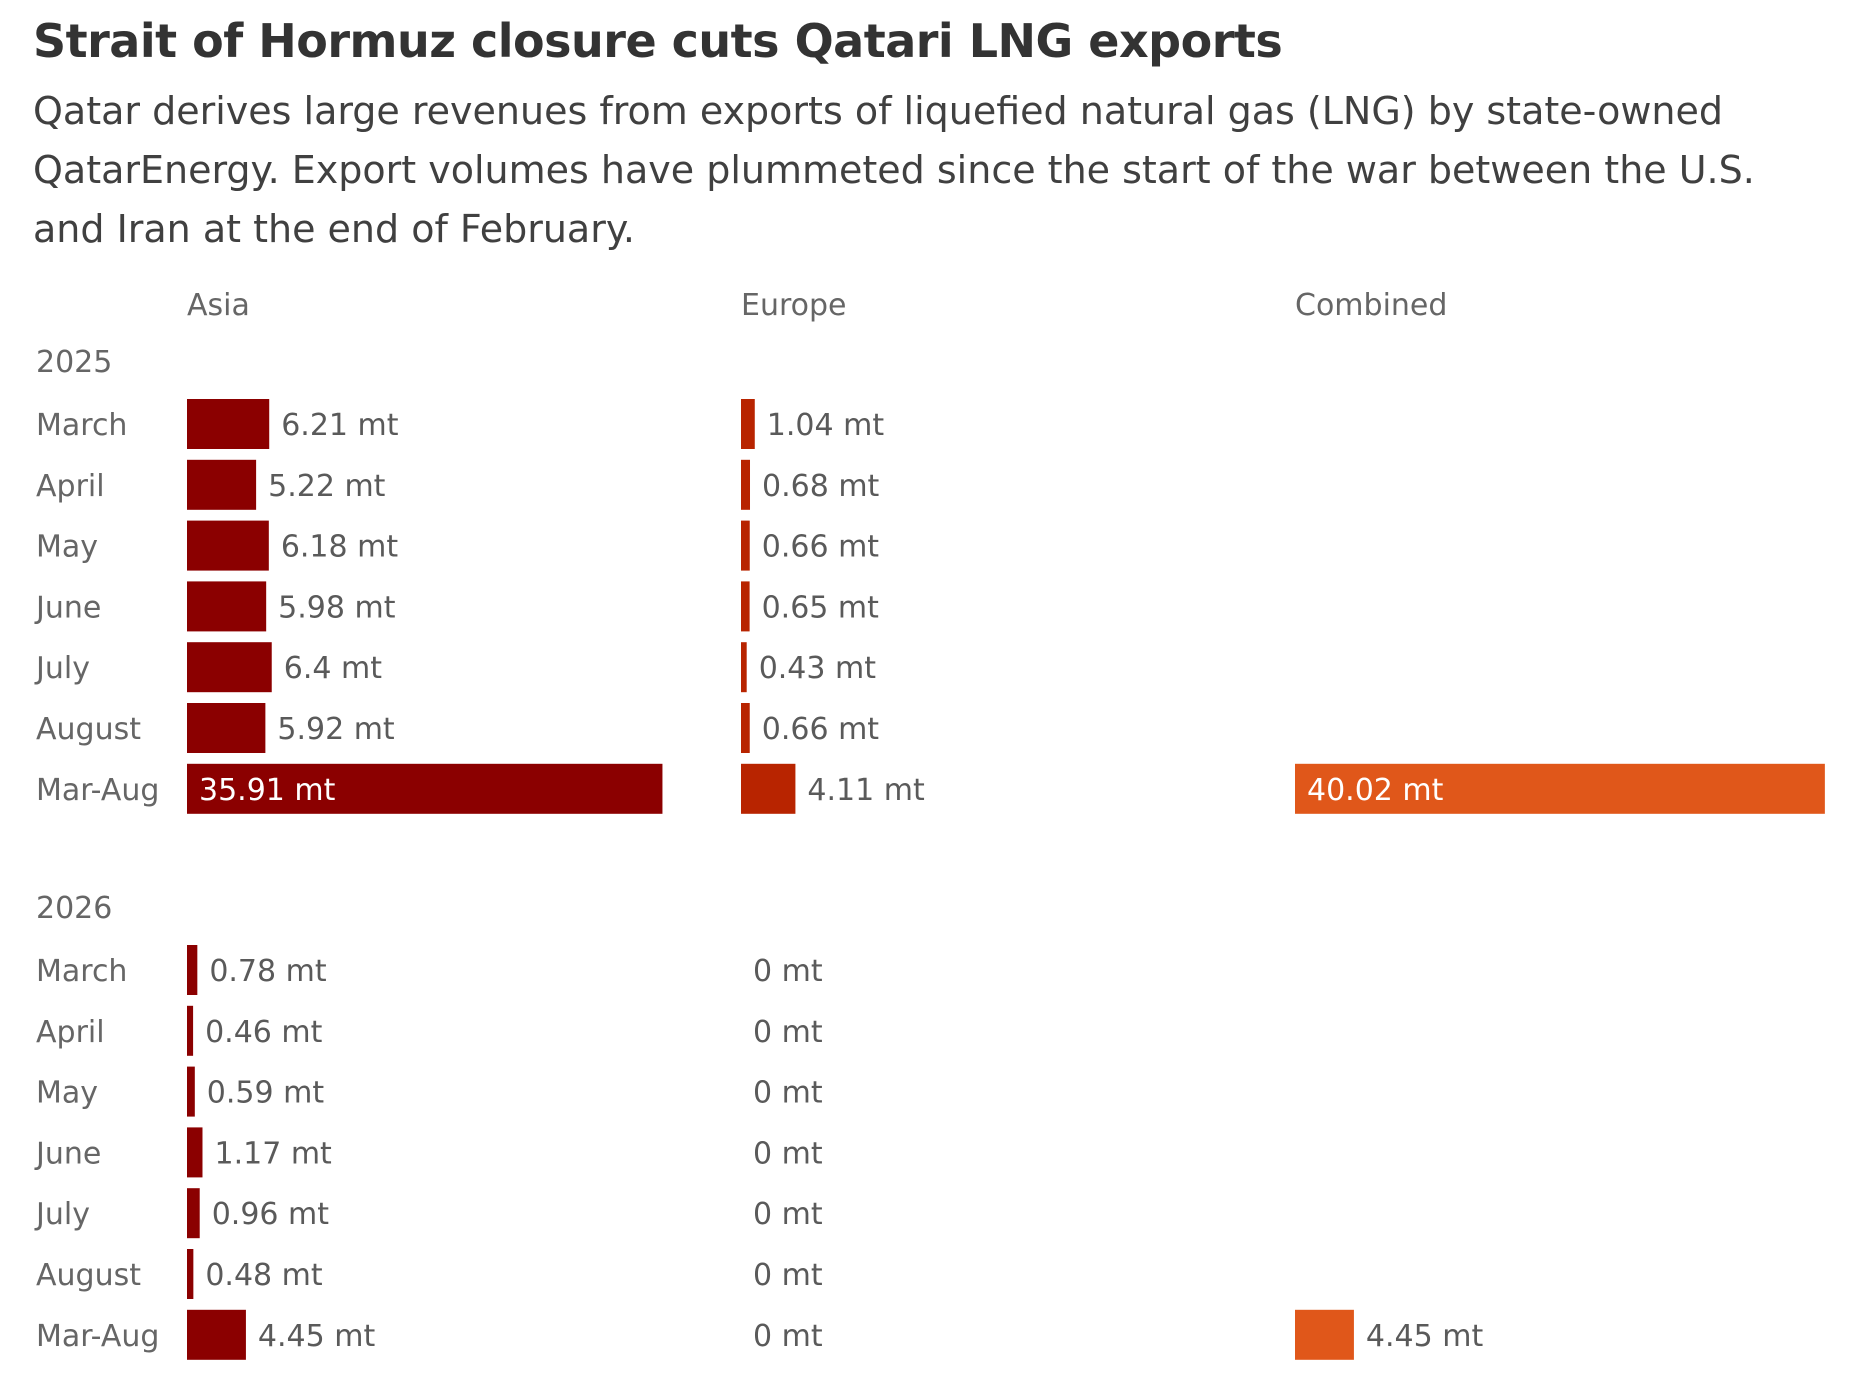  I want to click on year-label-2025: 2025, so click(74, 362).